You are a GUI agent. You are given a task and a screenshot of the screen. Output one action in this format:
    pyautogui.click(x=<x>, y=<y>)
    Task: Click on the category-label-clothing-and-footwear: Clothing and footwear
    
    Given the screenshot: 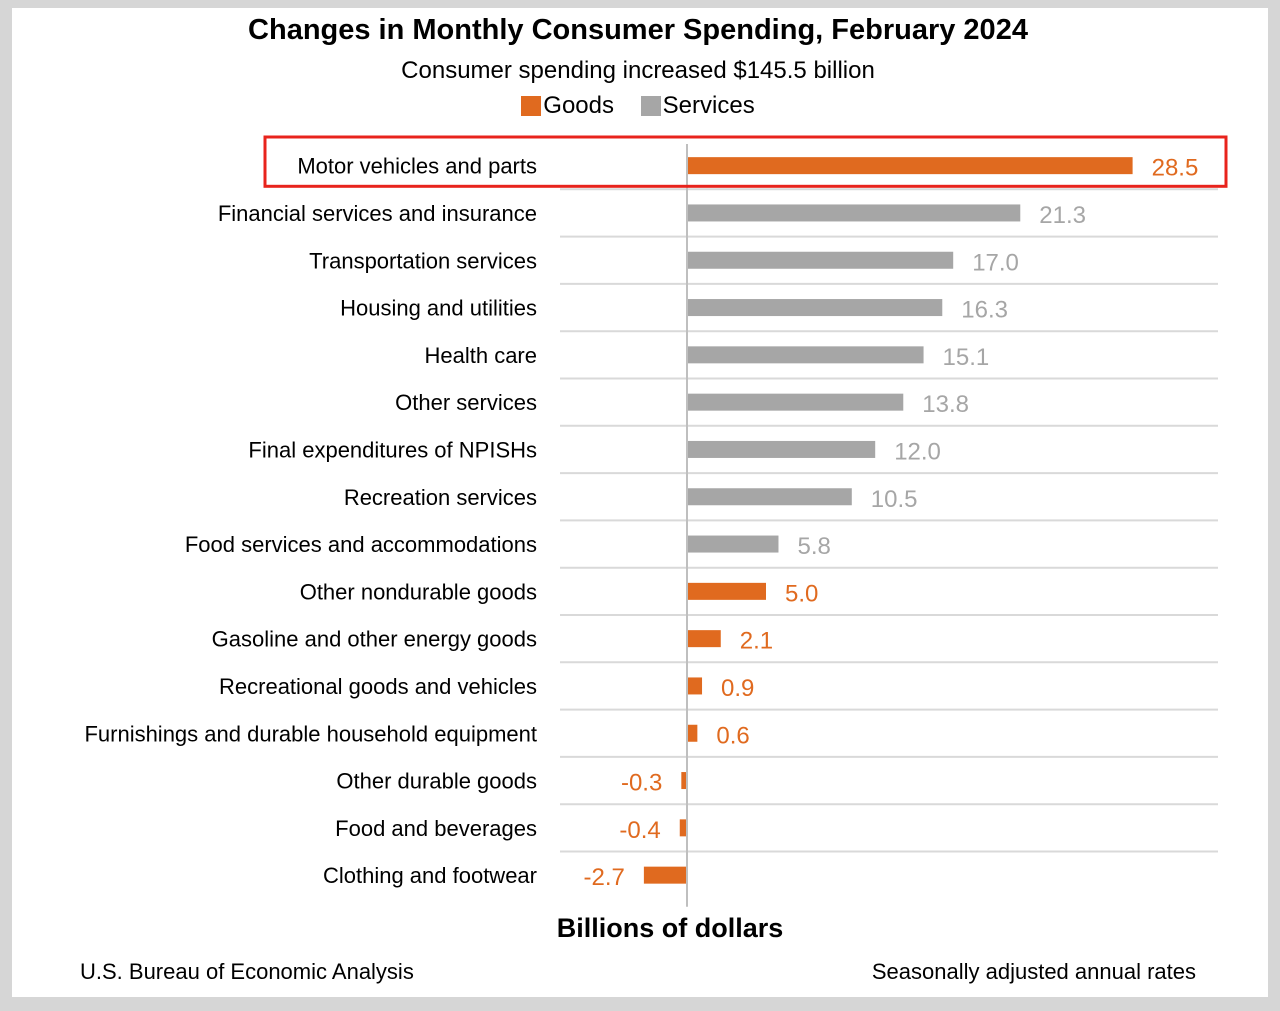 What is the action you would take?
    pyautogui.click(x=430, y=875)
    